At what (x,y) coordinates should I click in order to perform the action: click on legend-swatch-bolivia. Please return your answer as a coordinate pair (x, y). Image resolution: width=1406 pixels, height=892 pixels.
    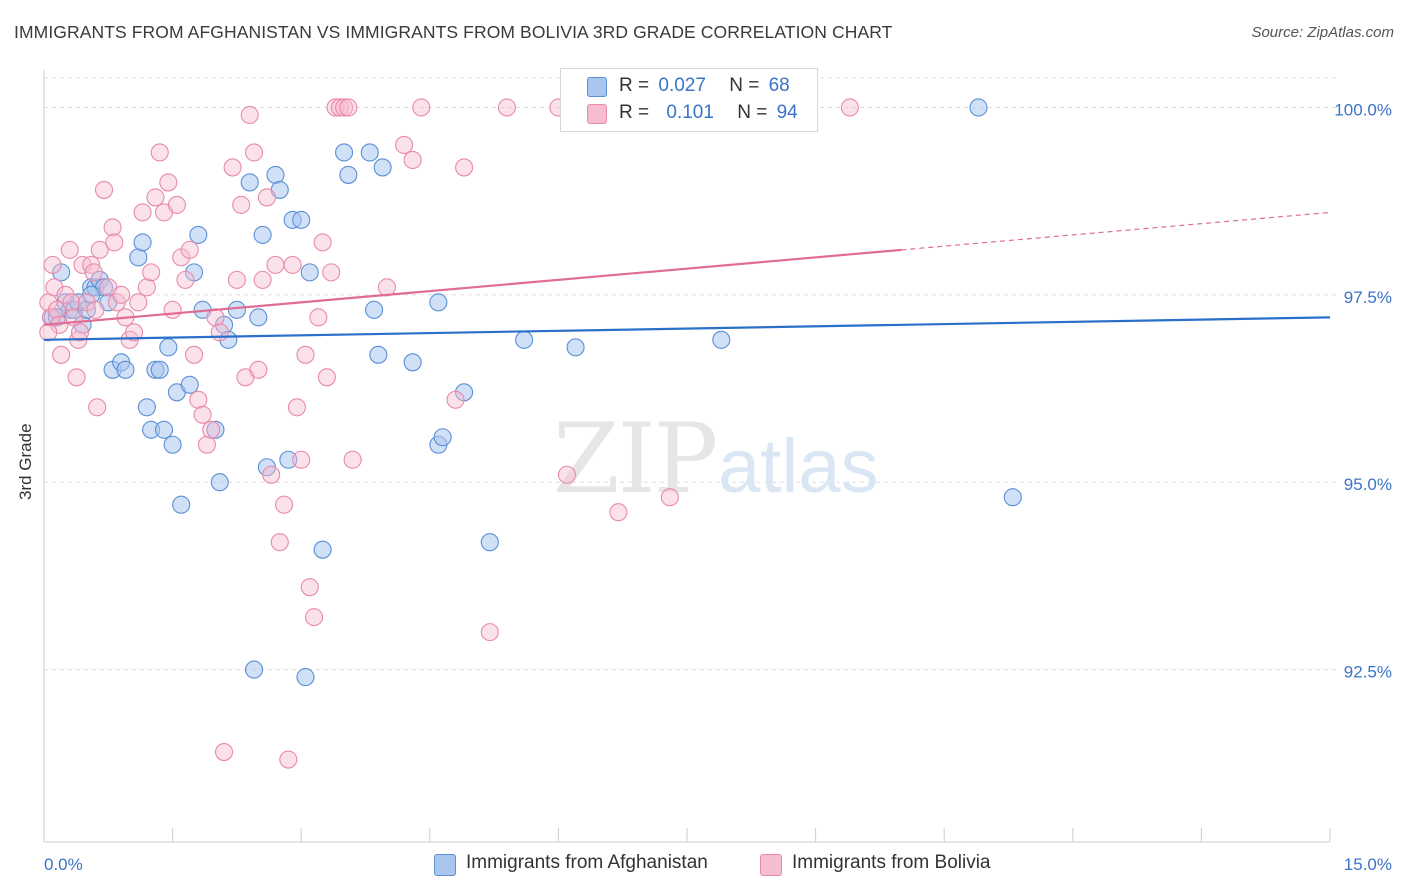
    Looking at the image, I should click on (597, 114).